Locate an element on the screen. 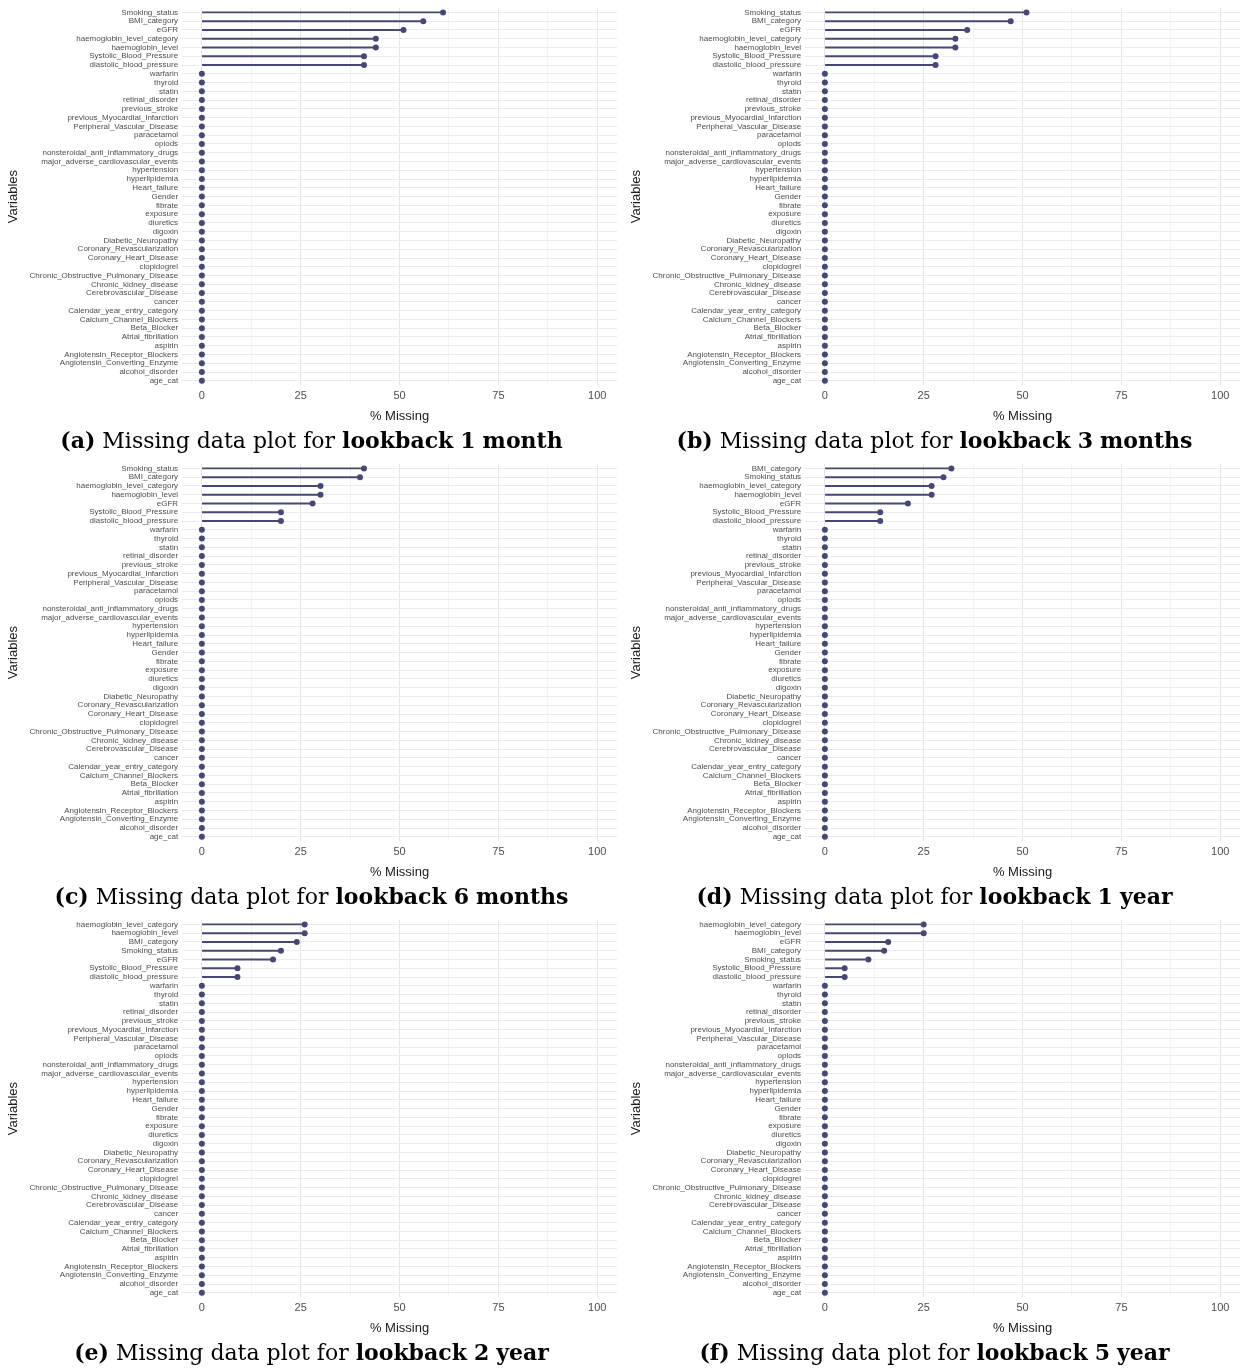 This screenshot has height=1368, width=1247. y-tick-label: Cerebrovascular_Disease is located at coordinates (132, 749).